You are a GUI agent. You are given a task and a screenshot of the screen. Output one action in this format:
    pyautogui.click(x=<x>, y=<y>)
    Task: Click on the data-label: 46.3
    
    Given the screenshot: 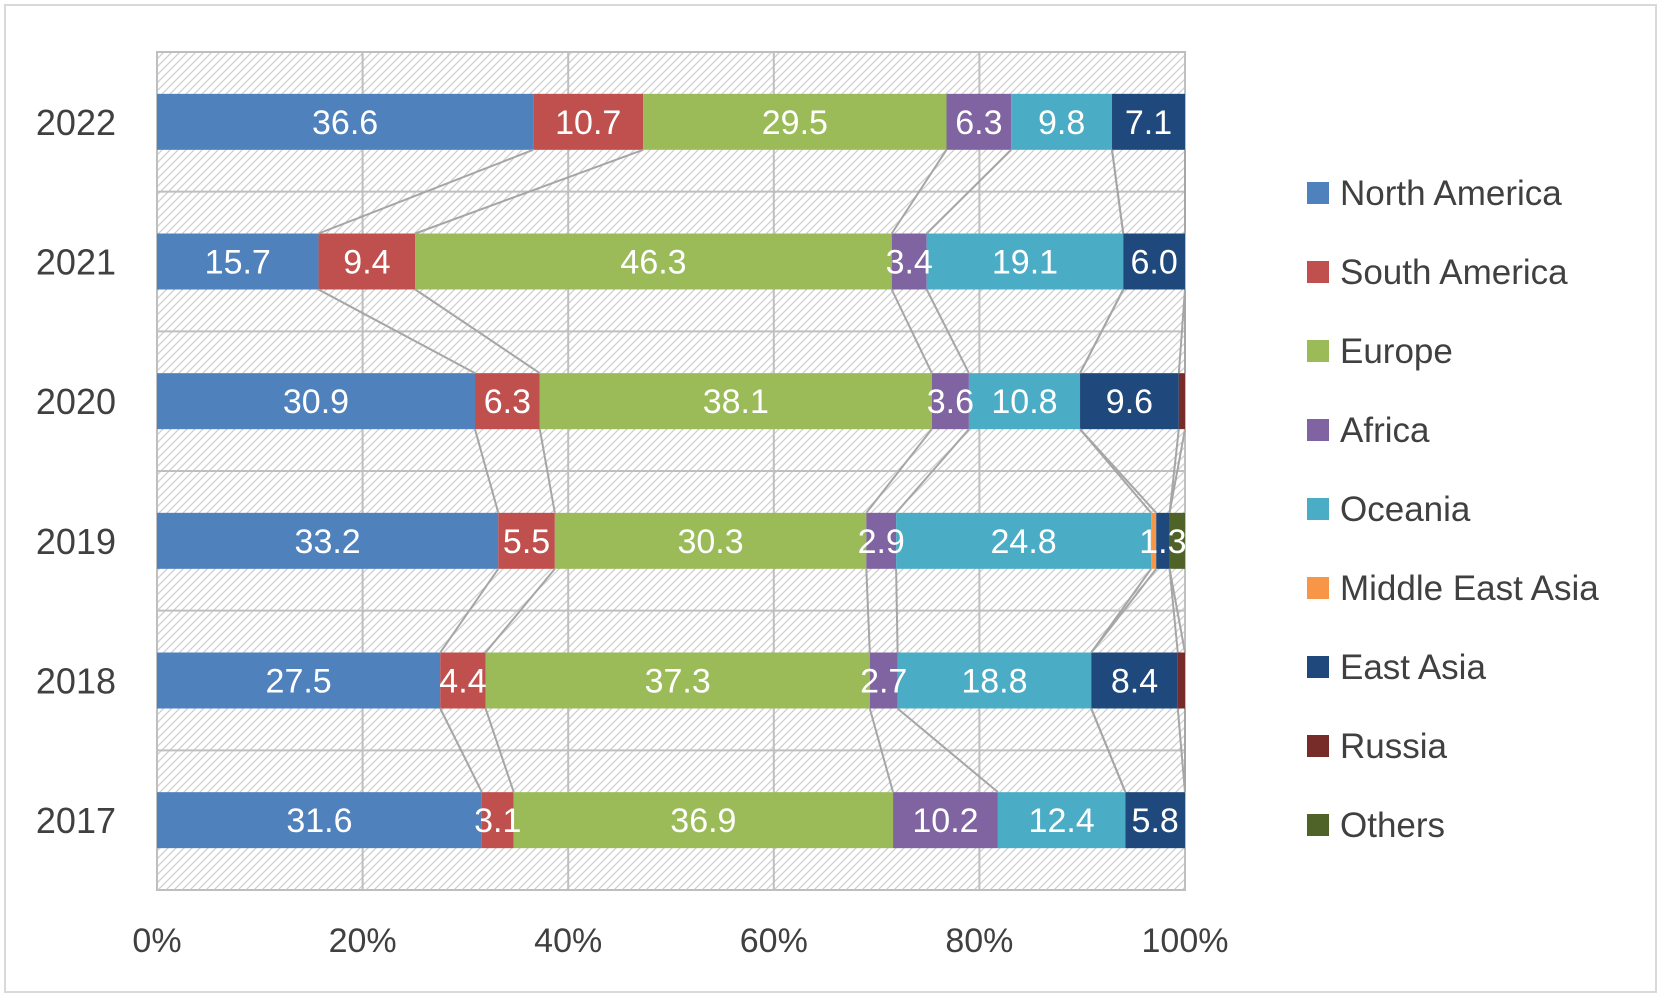 What is the action you would take?
    pyautogui.click(x=653, y=263)
    